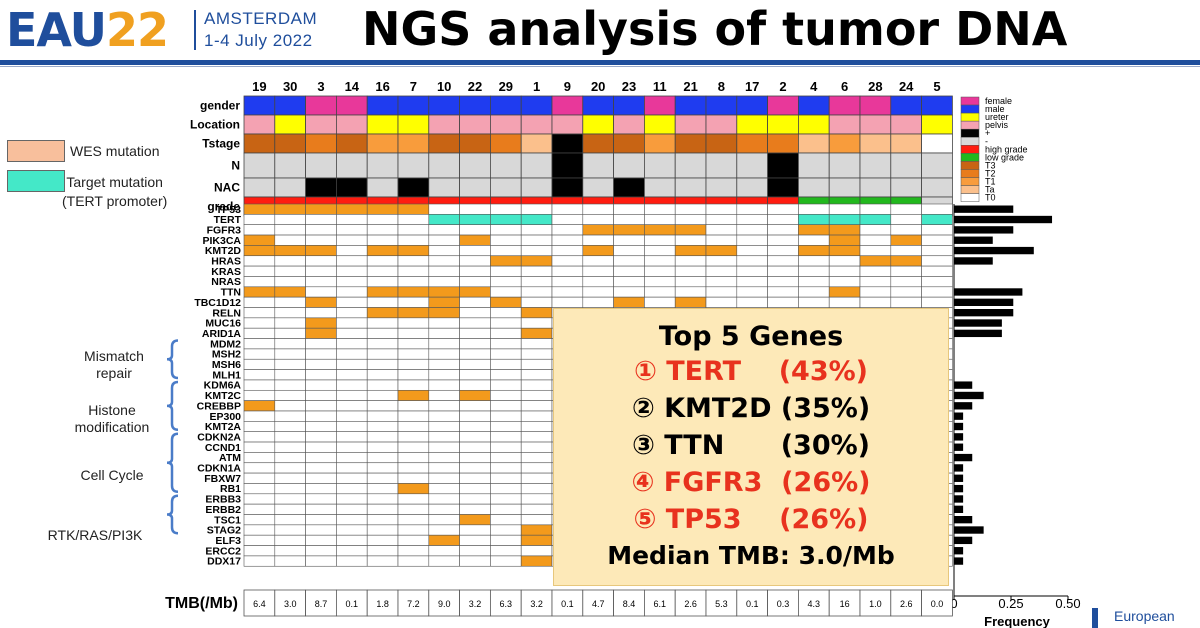 This screenshot has height=628, width=1200. What do you see at coordinates (963, 520) in the screenshot?
I see `frequency-bar-tsc1` at bounding box center [963, 520].